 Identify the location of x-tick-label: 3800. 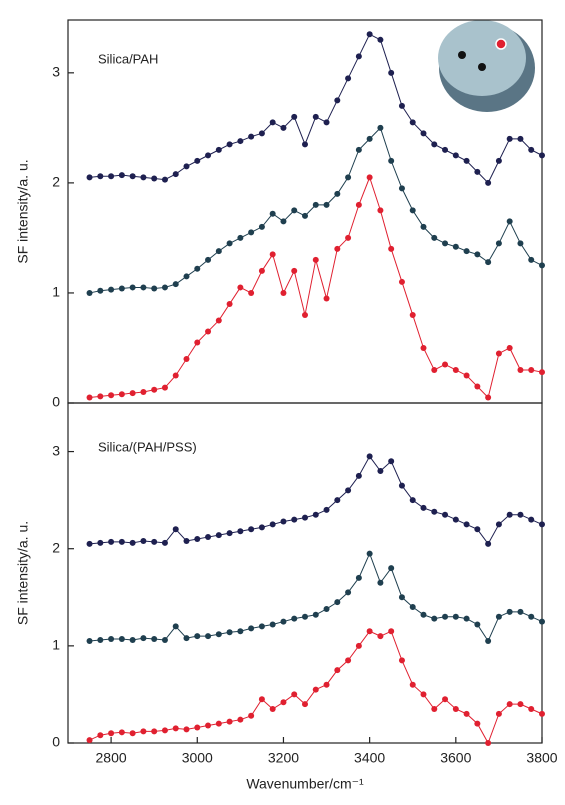
(541, 758).